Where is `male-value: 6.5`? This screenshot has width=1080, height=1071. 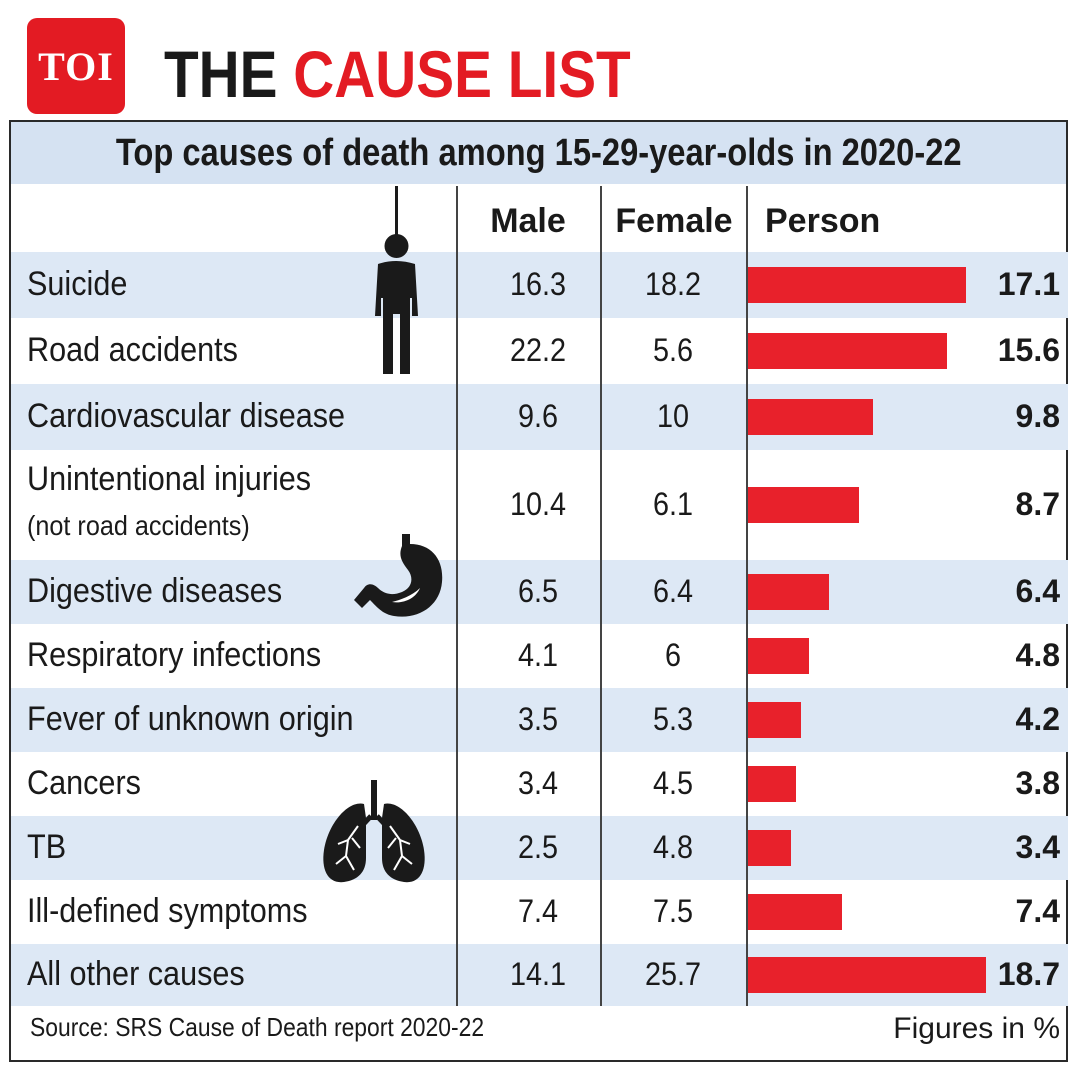
male-value: 6.5 is located at coordinates (538, 591).